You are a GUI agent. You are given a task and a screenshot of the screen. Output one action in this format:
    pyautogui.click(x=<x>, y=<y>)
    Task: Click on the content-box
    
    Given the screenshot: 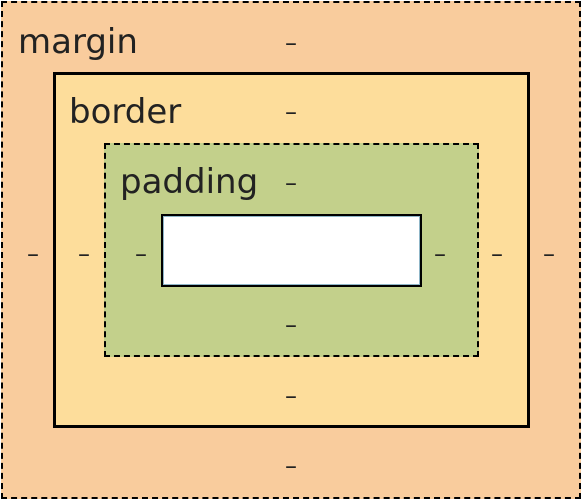 What is the action you would take?
    pyautogui.click(x=291, y=250)
    